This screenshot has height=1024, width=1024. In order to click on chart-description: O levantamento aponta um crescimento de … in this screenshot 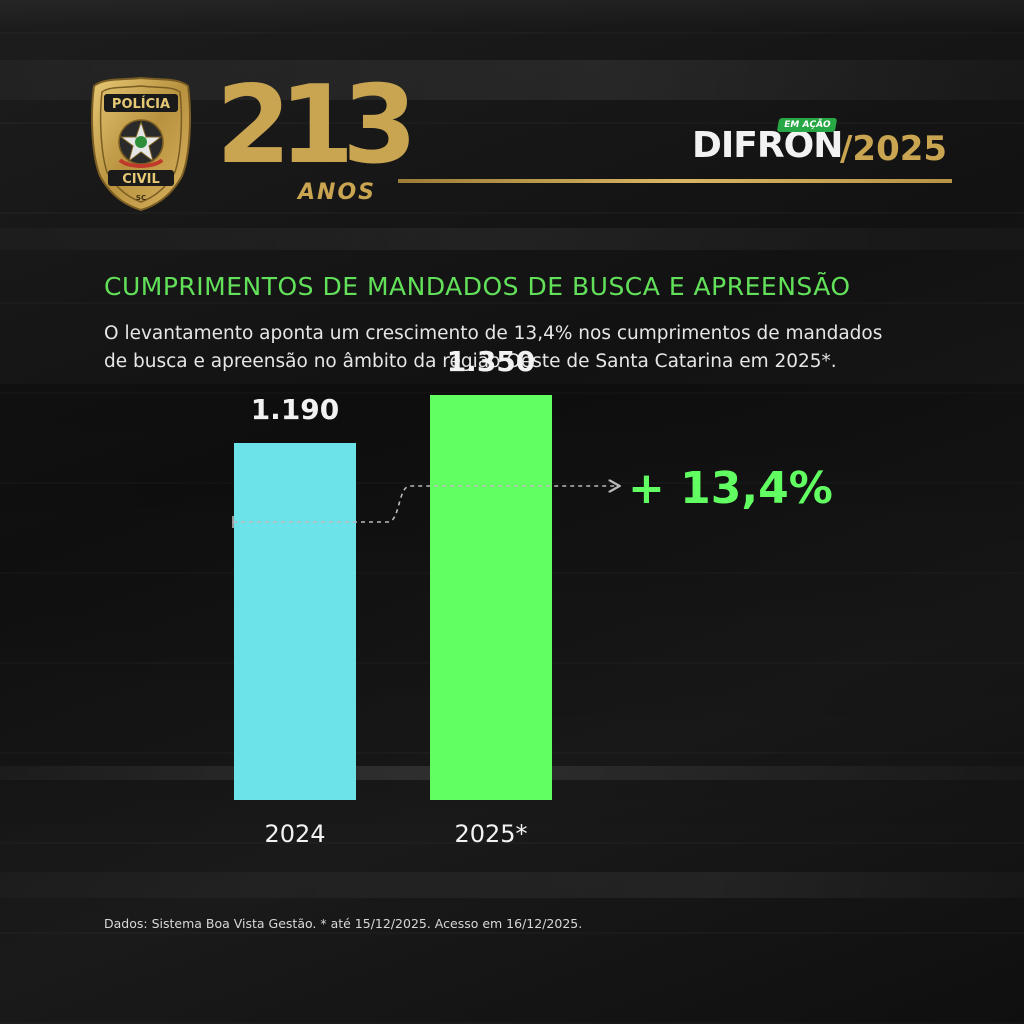, I will do `click(524, 348)`.